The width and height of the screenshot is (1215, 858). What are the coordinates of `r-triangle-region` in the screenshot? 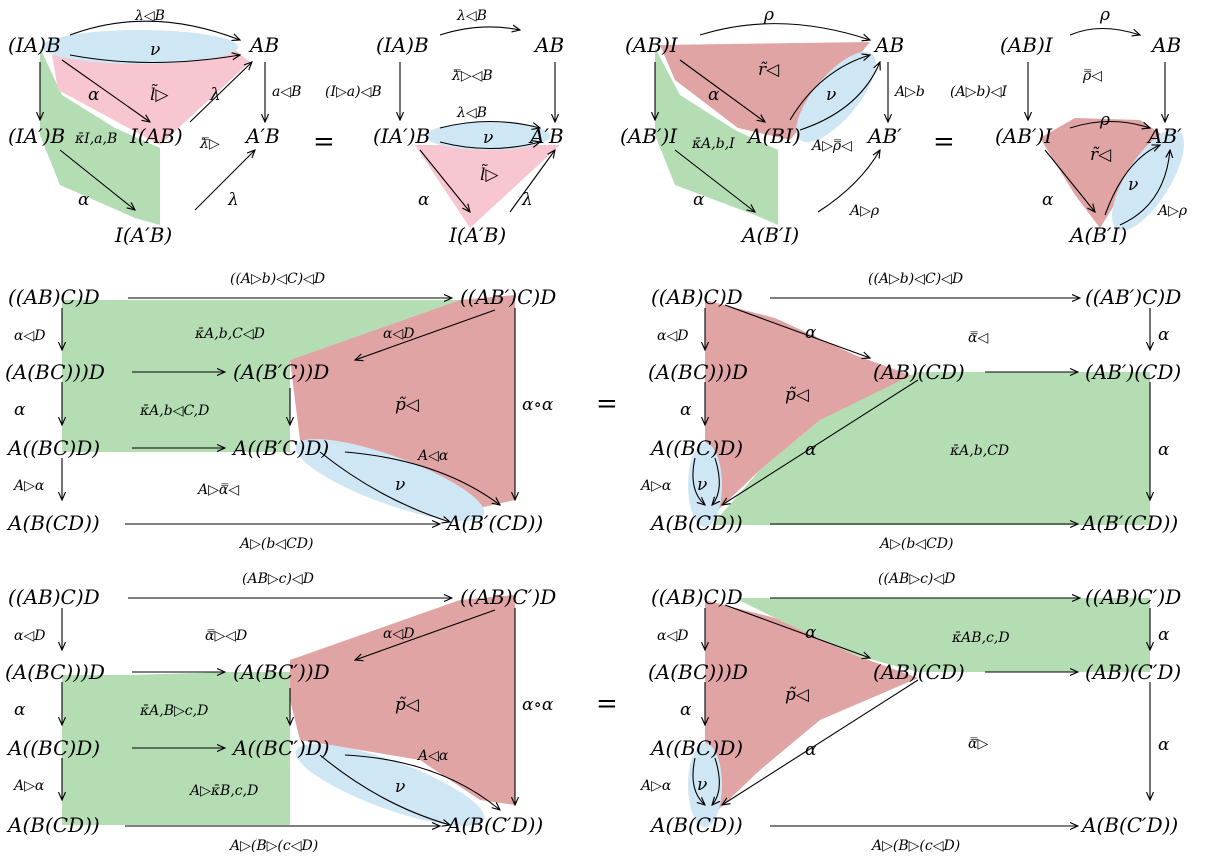 It's located at (1105, 173).